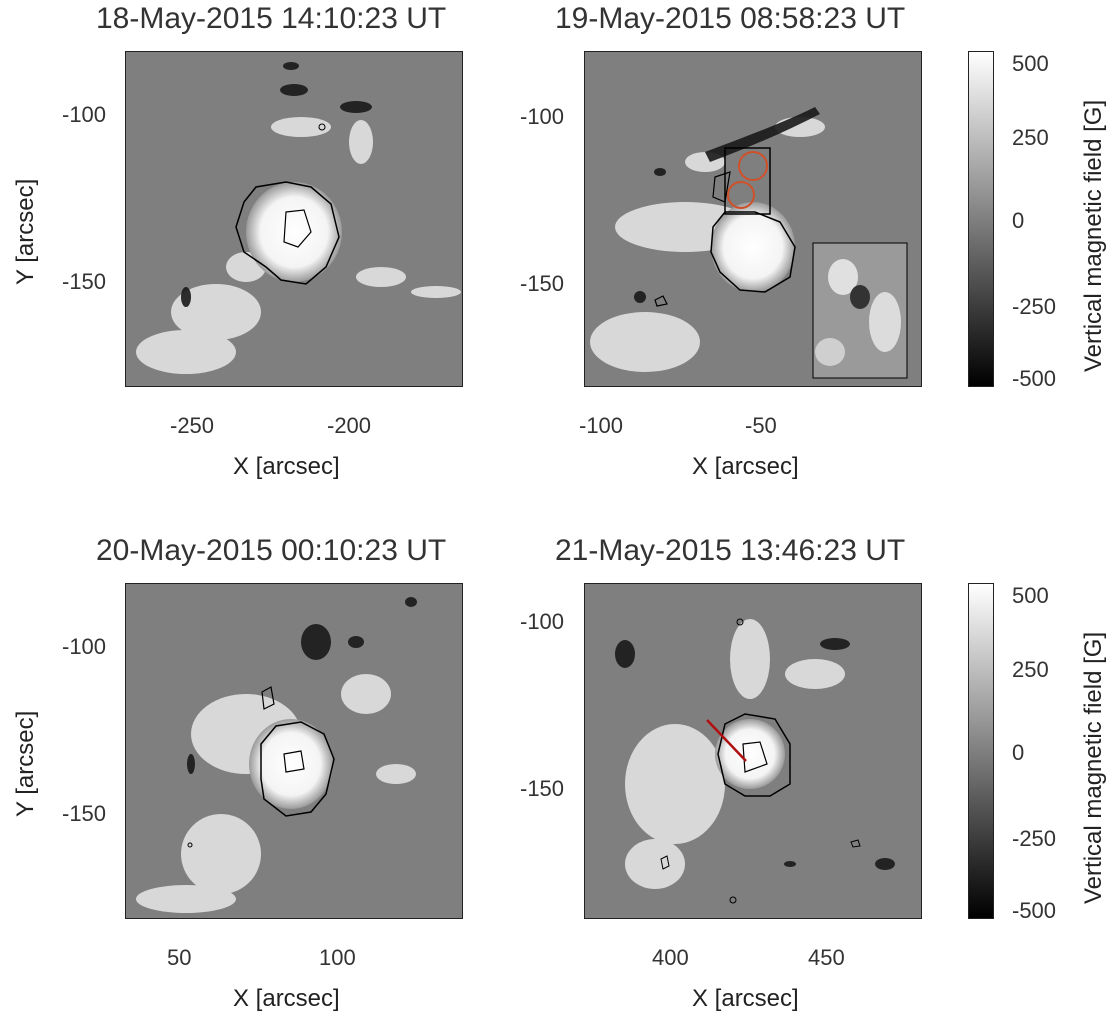 This screenshot has height=1020, width=1111. Describe the element at coordinates (1030, 137) in the screenshot. I see `colorbar-top-tick-250: 250` at that location.